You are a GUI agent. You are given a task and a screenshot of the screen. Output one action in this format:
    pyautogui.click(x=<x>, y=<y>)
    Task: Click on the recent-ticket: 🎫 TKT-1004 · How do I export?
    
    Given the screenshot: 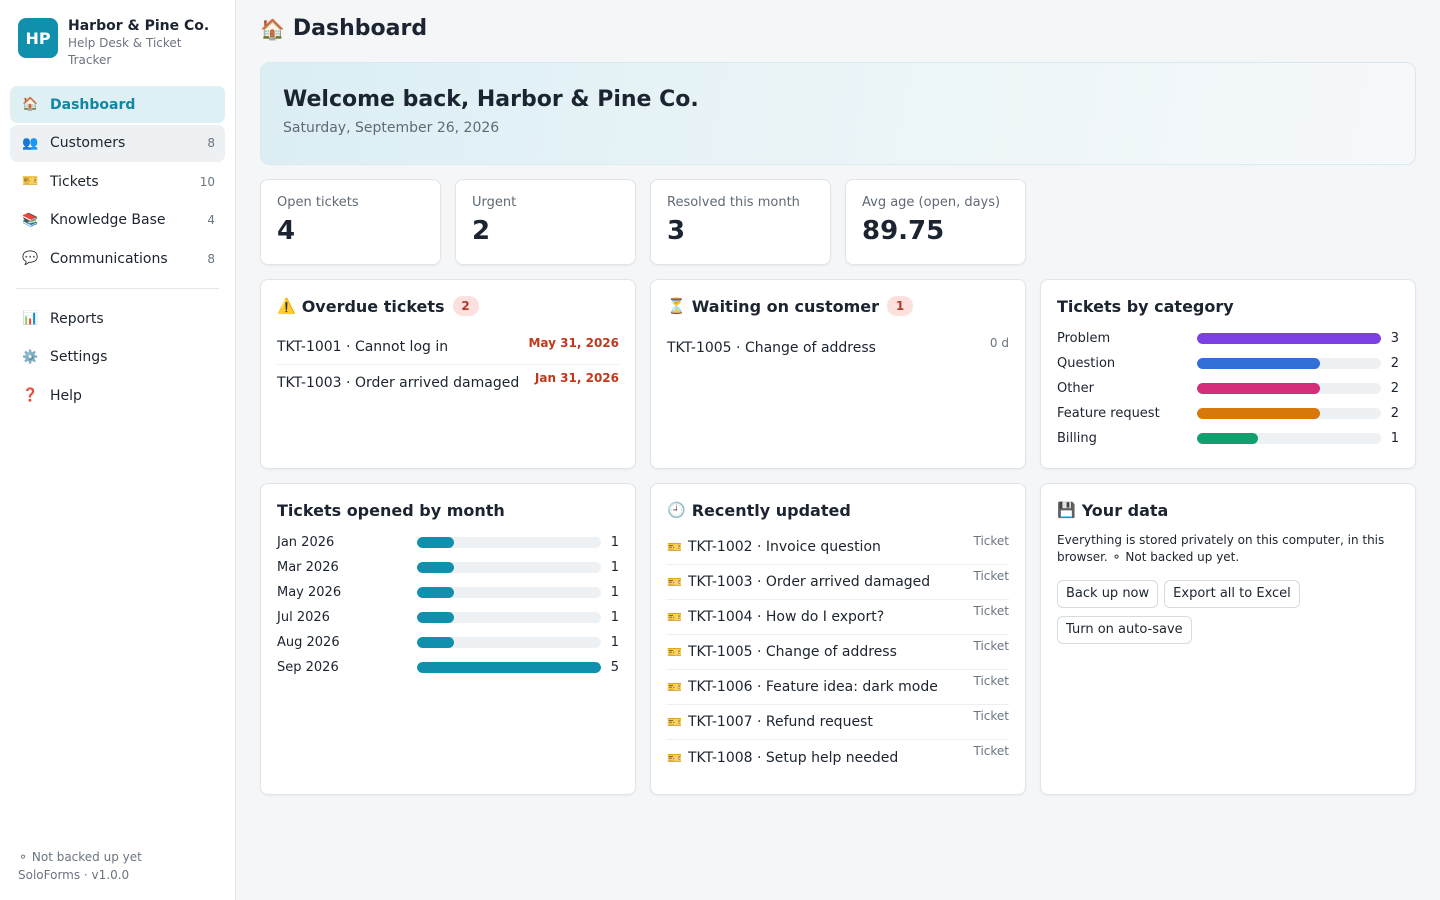 What is the action you would take?
    pyautogui.click(x=775, y=617)
    